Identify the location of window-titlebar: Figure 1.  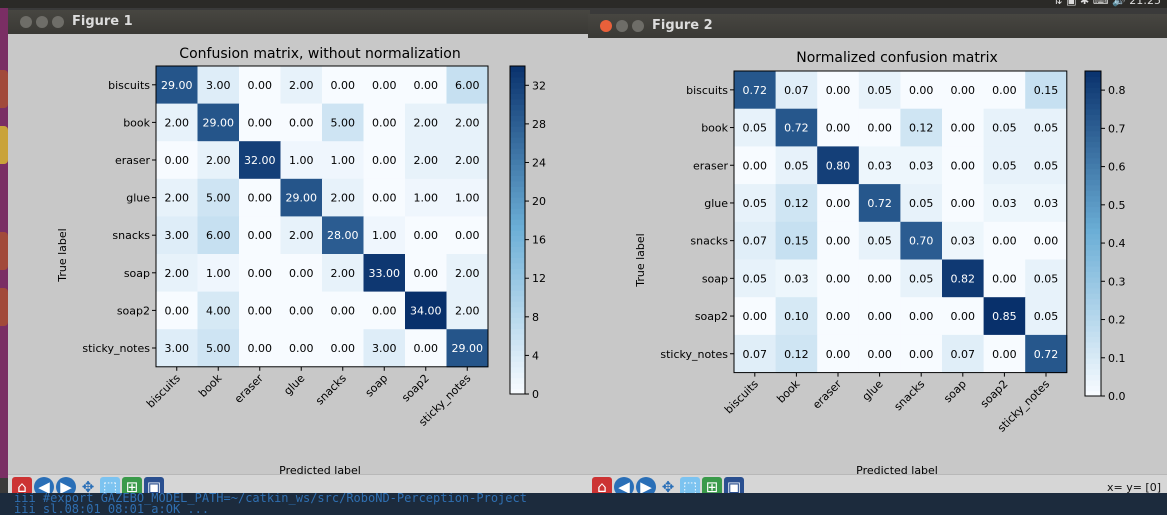
(299, 22).